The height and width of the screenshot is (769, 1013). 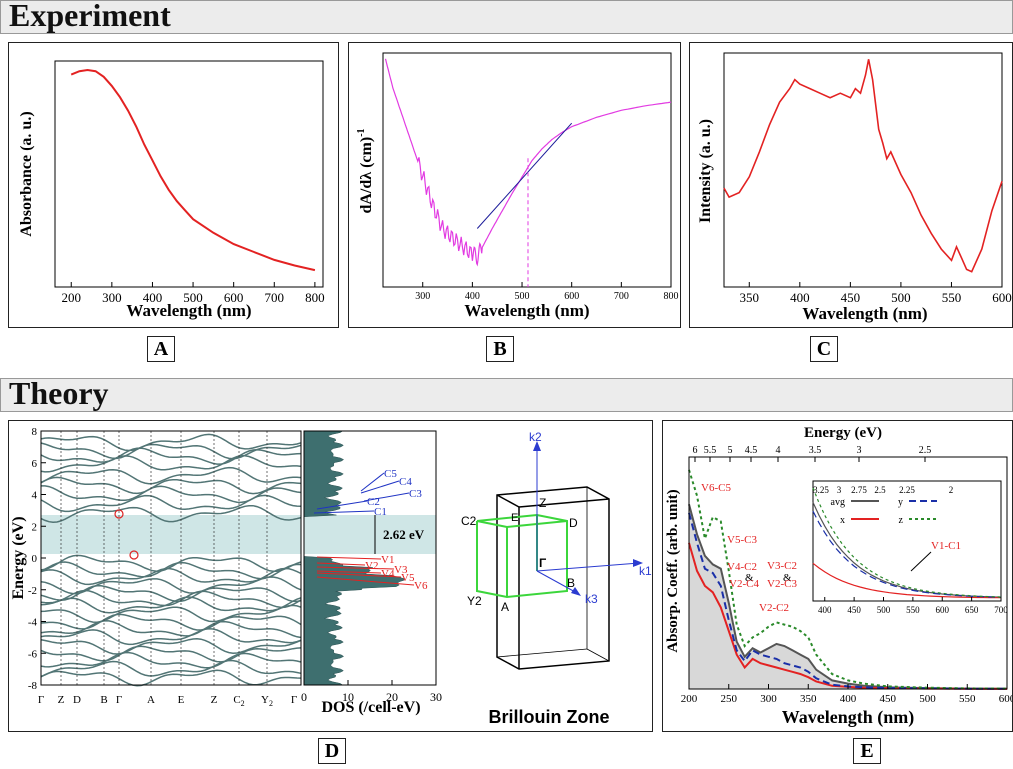 I want to click on bz-label-d: D, so click(x=573, y=523).